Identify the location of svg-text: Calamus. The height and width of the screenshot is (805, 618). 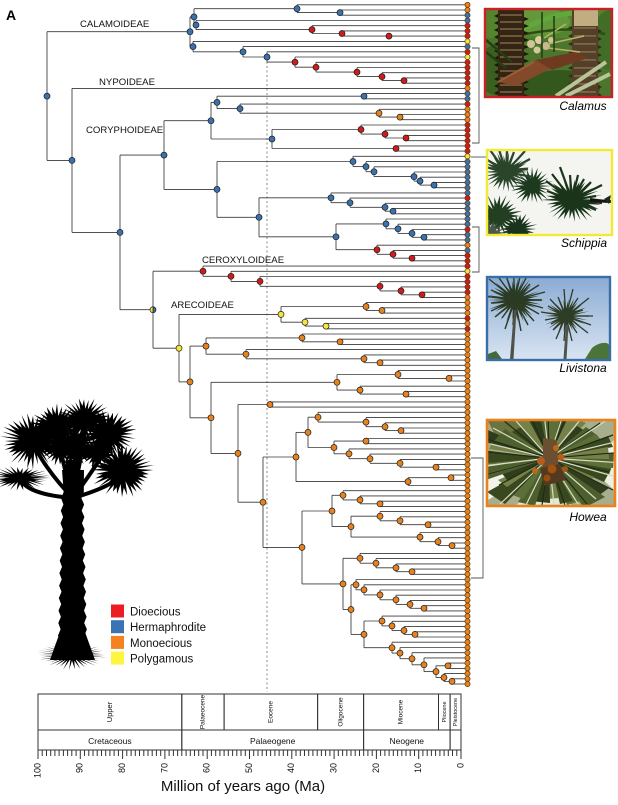
(582, 106).